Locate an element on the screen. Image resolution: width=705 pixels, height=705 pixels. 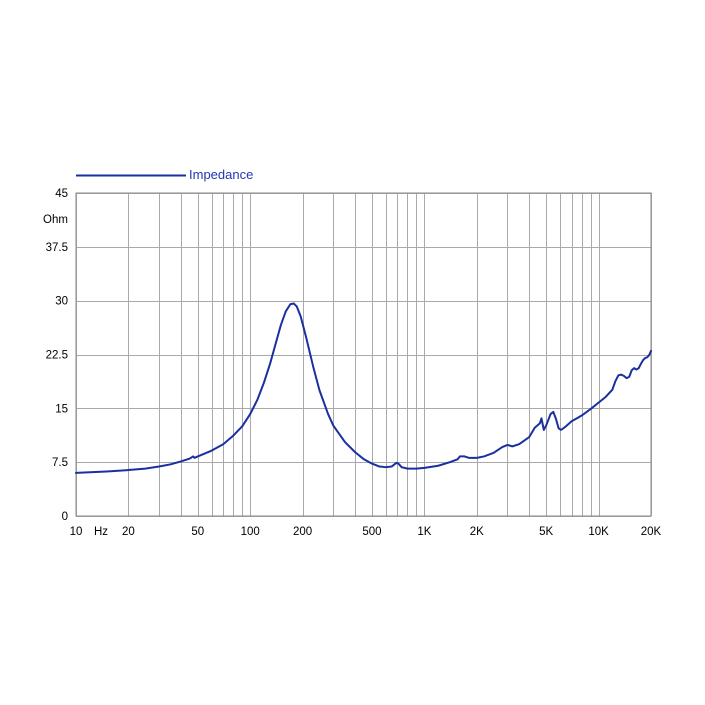
x-tick-label: 10 is located at coordinates (76, 532).